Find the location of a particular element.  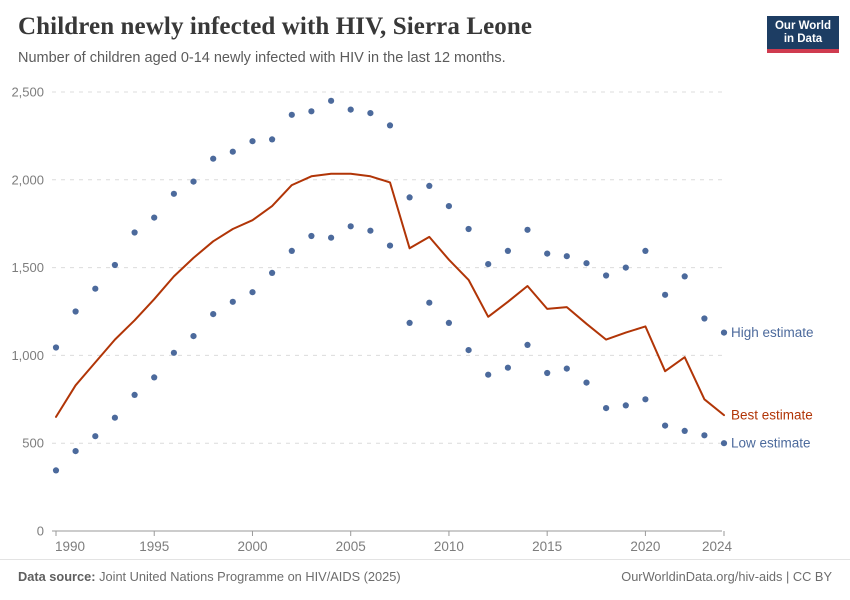

footer-credit-link: OurWorldinData.org/hiv-aids | CC BY is located at coordinates (726, 576).